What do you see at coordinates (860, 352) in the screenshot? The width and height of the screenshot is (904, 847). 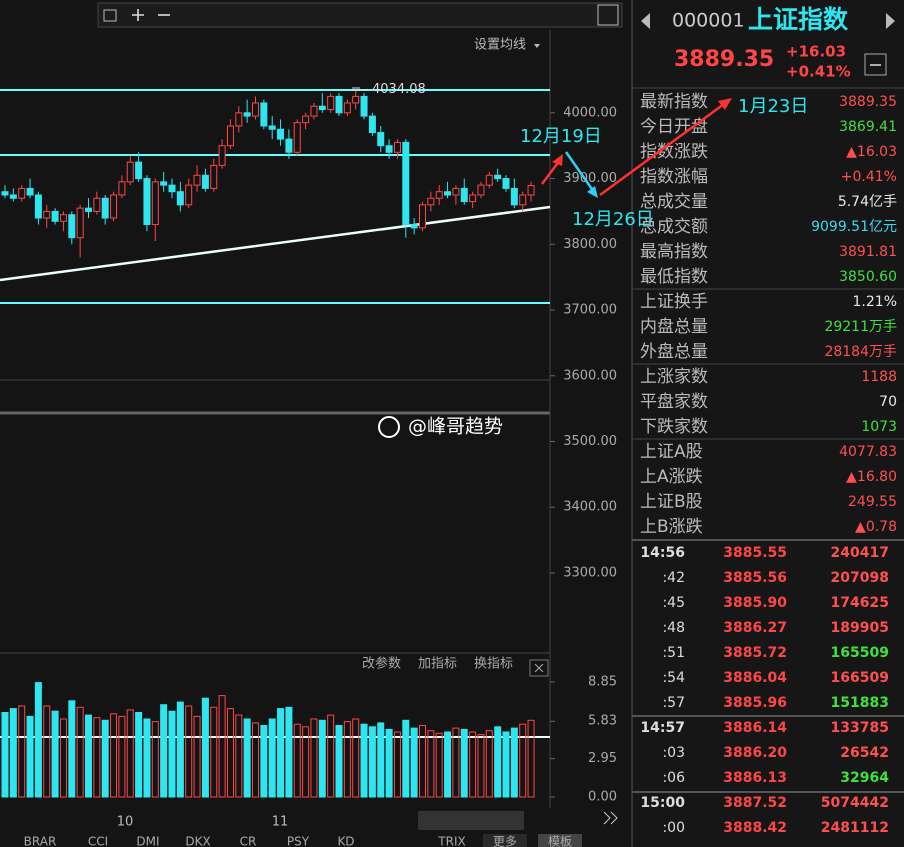 I see `stat-value: 28184万手` at bounding box center [860, 352].